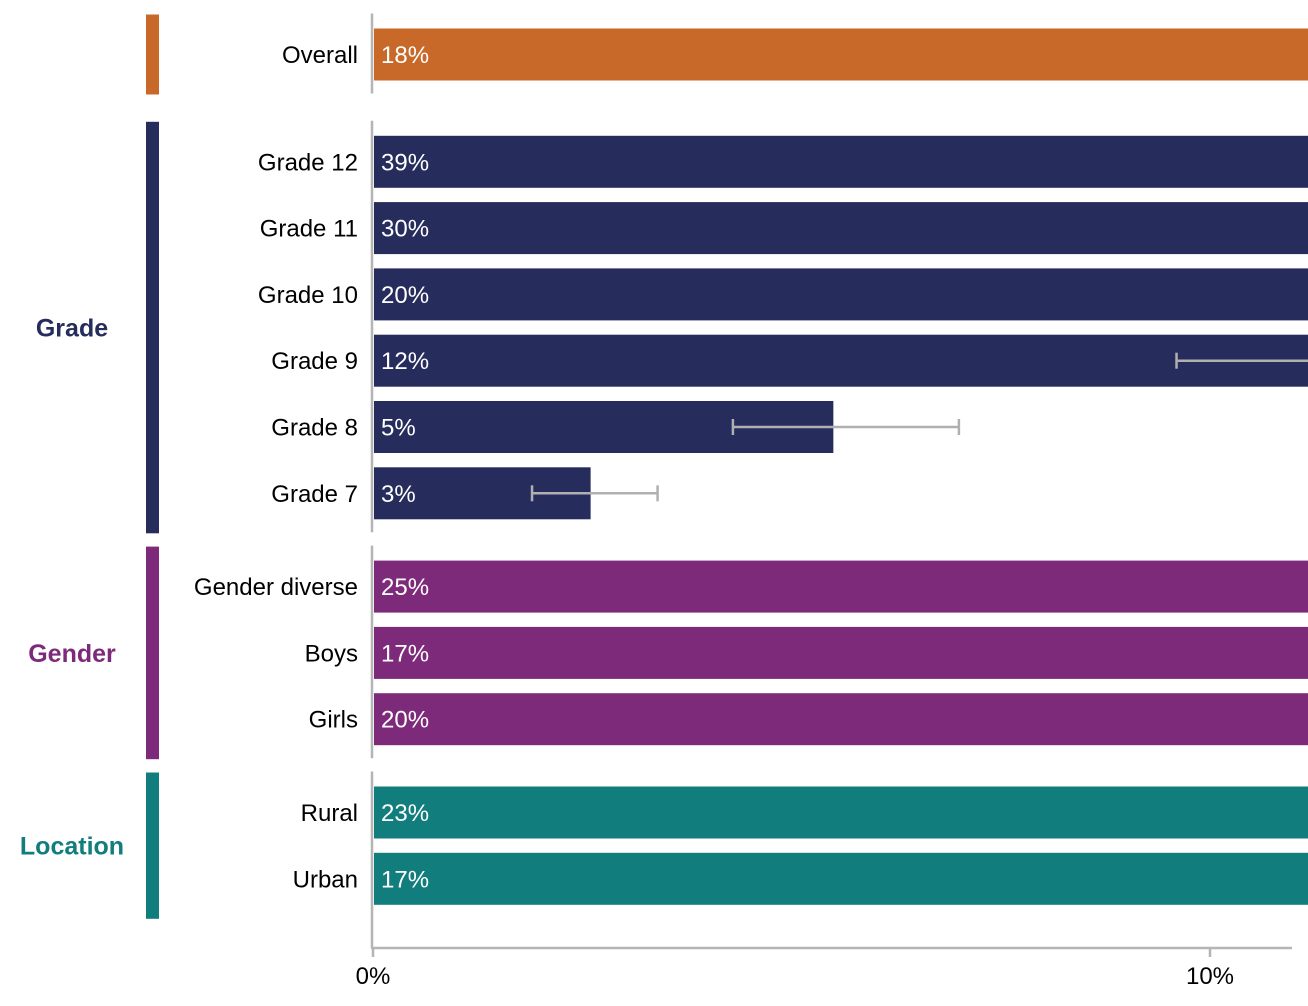 Image resolution: width=1308 pixels, height=1006 pixels. Describe the element at coordinates (72, 654) in the screenshot. I see `group-label-gender: Gender` at that location.